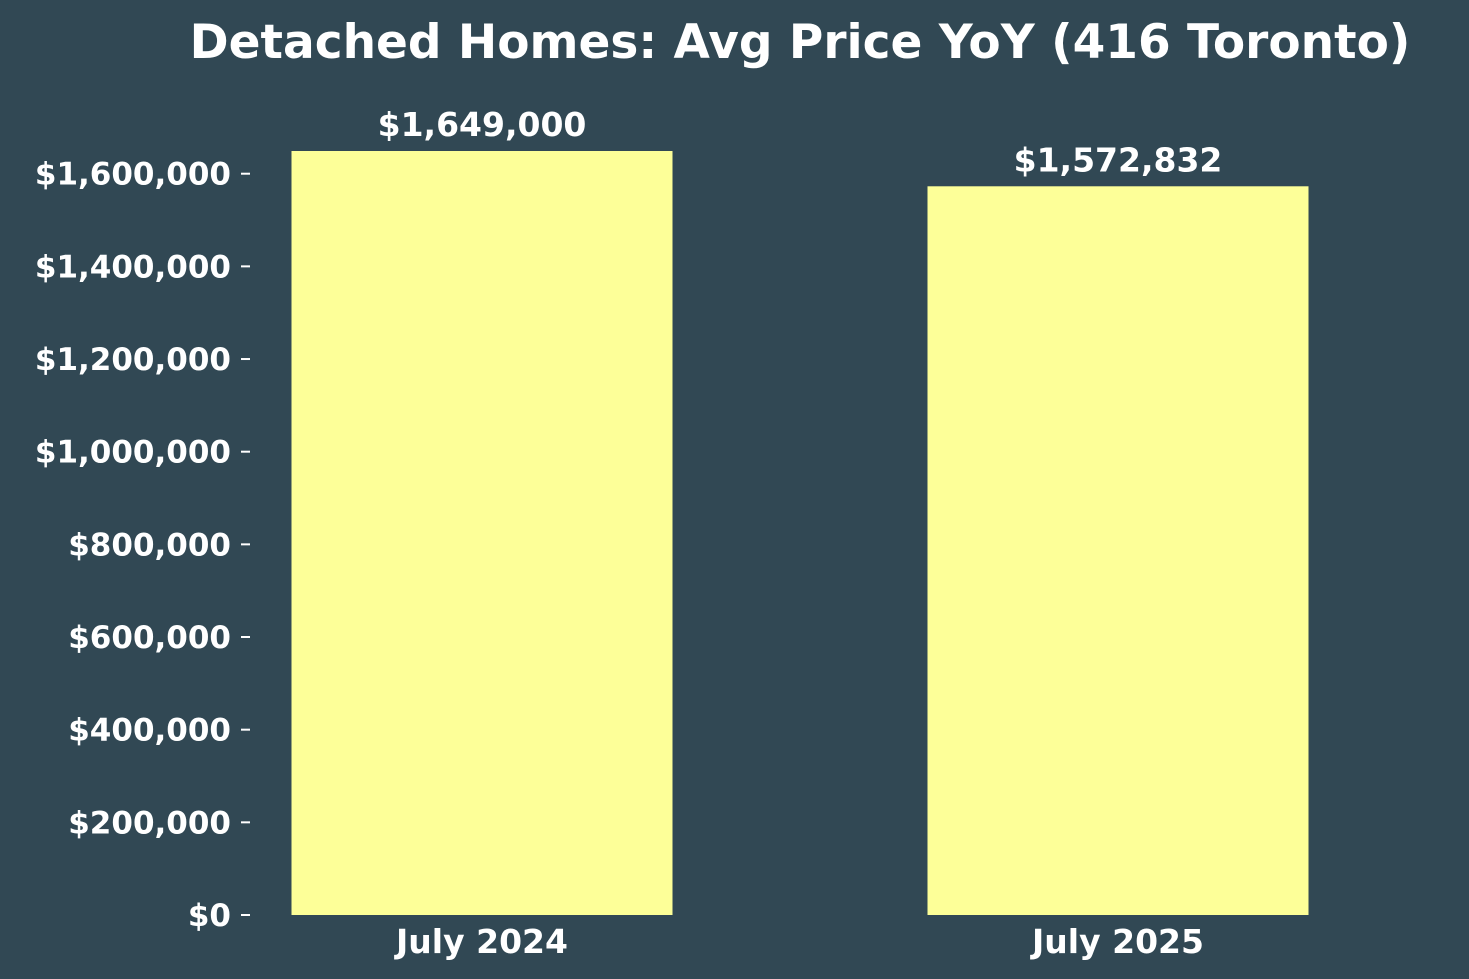  Describe the element at coordinates (799, 941) in the screenshot. I see `x-axis: July 2024 July 2025` at that location.